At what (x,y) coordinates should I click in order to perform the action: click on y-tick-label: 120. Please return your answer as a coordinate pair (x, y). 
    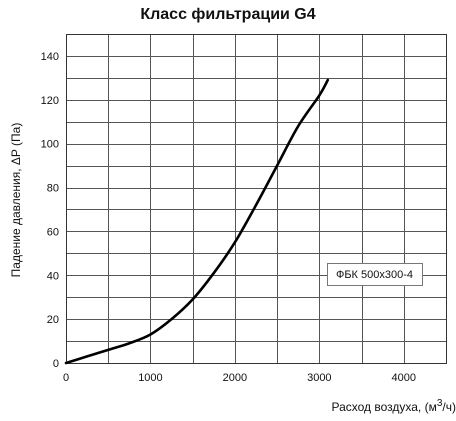
    Looking at the image, I should click on (50, 101).